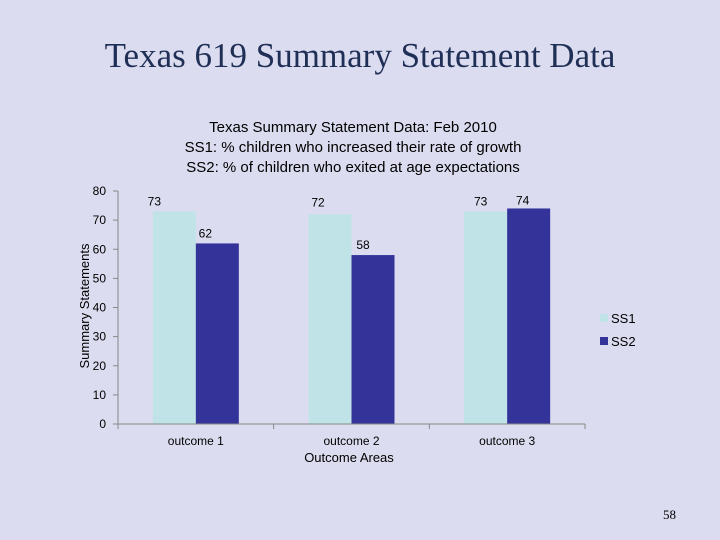  I want to click on y-tick-label: 30, so click(100, 337).